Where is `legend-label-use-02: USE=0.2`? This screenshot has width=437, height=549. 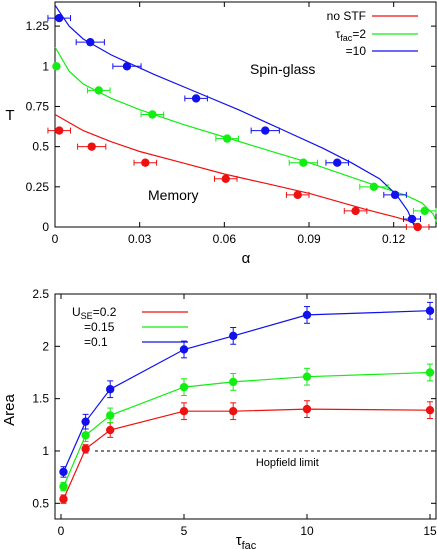
legend-label-use-02: USE=0.2 is located at coordinates (94, 313).